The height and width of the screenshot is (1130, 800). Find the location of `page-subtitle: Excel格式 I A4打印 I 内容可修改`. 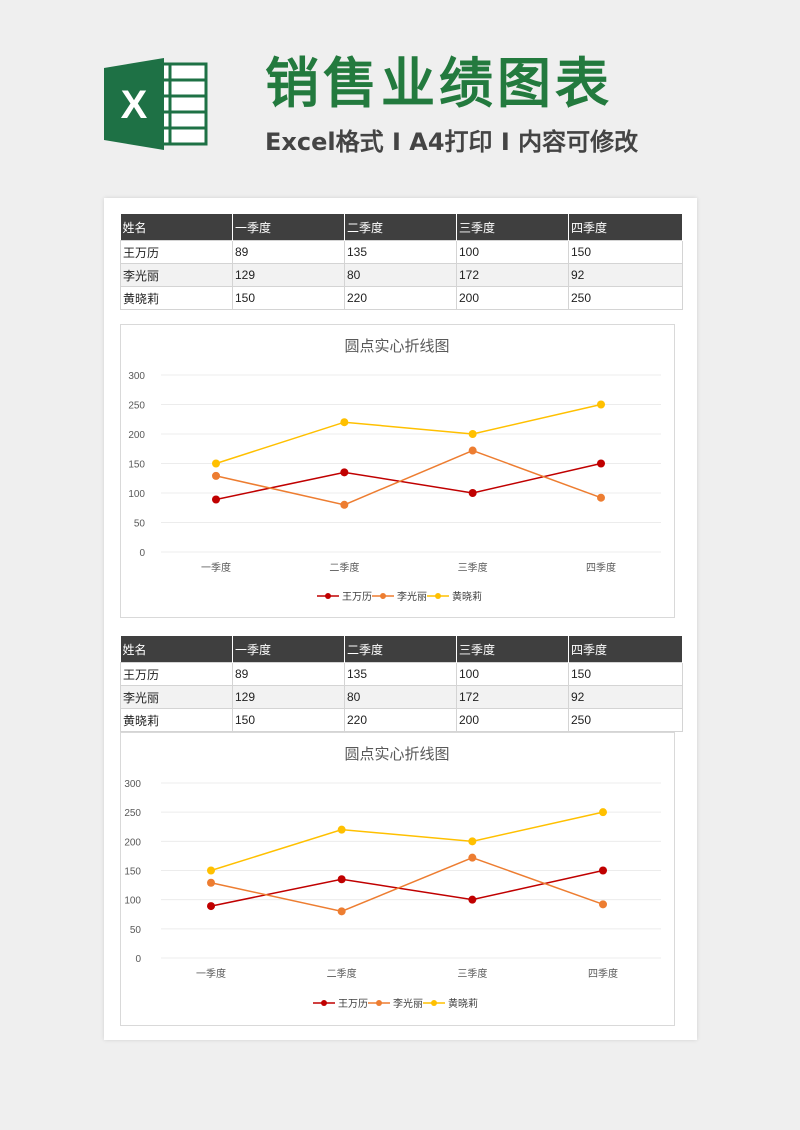

page-subtitle: Excel格式 I A4打印 I 内容可修改 is located at coordinates (452, 142).